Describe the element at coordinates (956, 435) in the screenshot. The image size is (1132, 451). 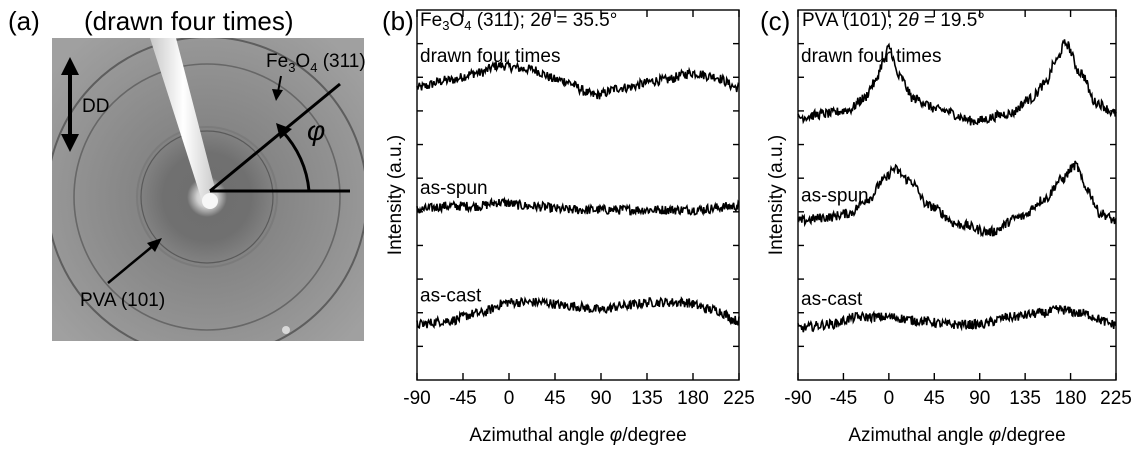
I see `x-axis-label-c: Azimuthal angle φ/degree` at that location.